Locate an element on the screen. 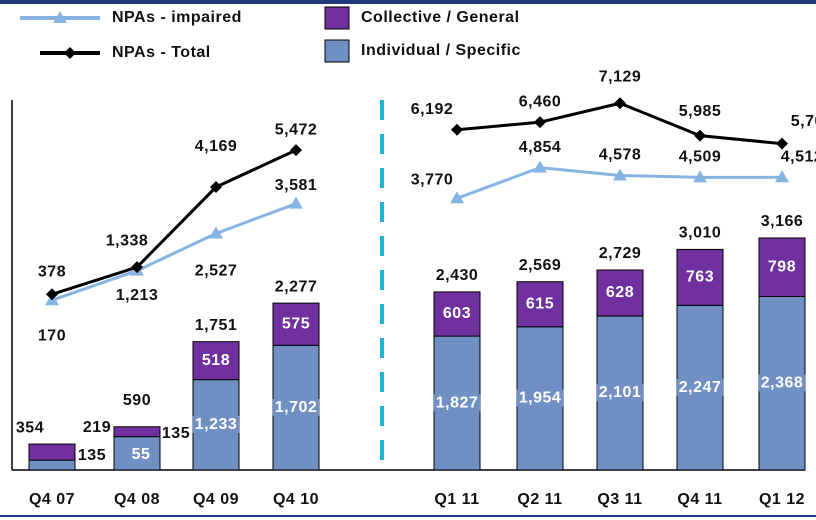  data-label: 3,581 is located at coordinates (296, 185).